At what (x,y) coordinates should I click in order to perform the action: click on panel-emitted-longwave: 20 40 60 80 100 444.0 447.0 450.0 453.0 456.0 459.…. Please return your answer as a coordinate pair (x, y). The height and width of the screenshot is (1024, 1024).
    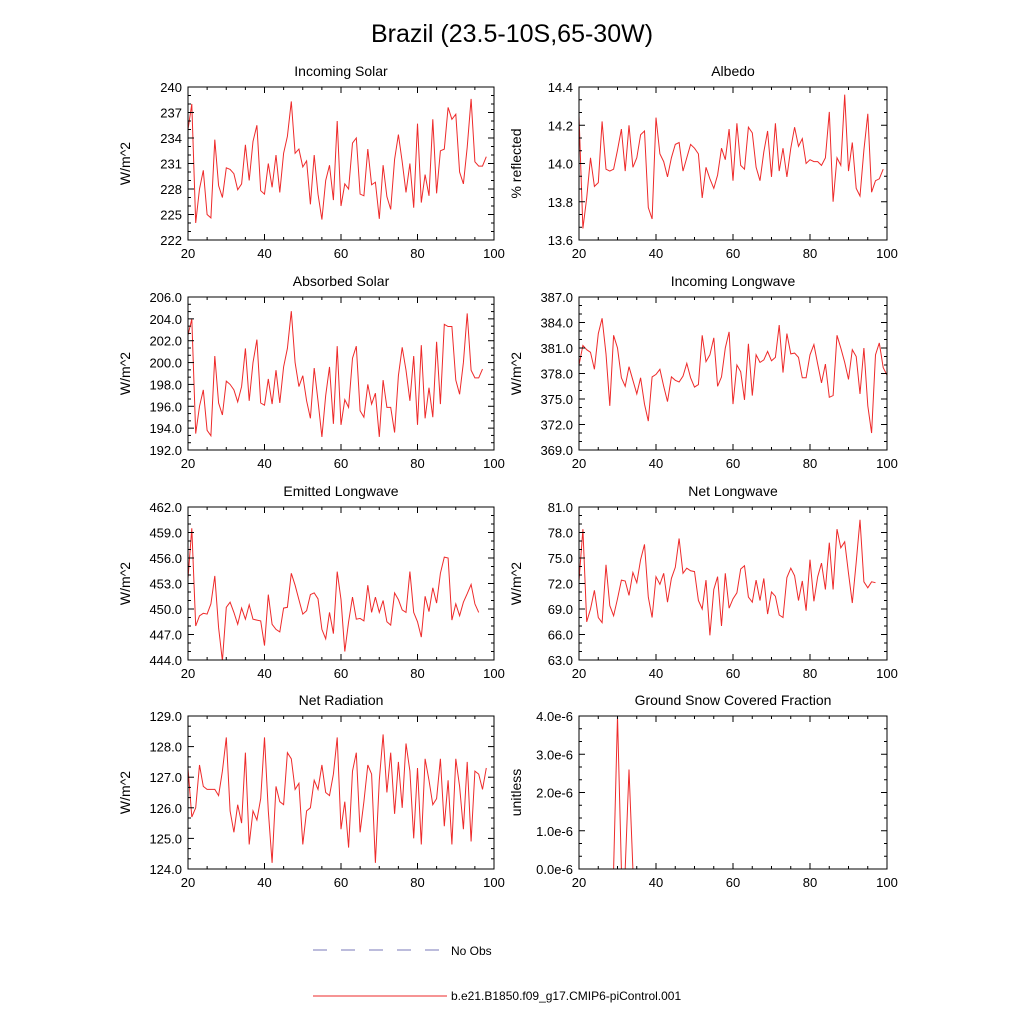
    Looking at the image, I should click on (311, 582).